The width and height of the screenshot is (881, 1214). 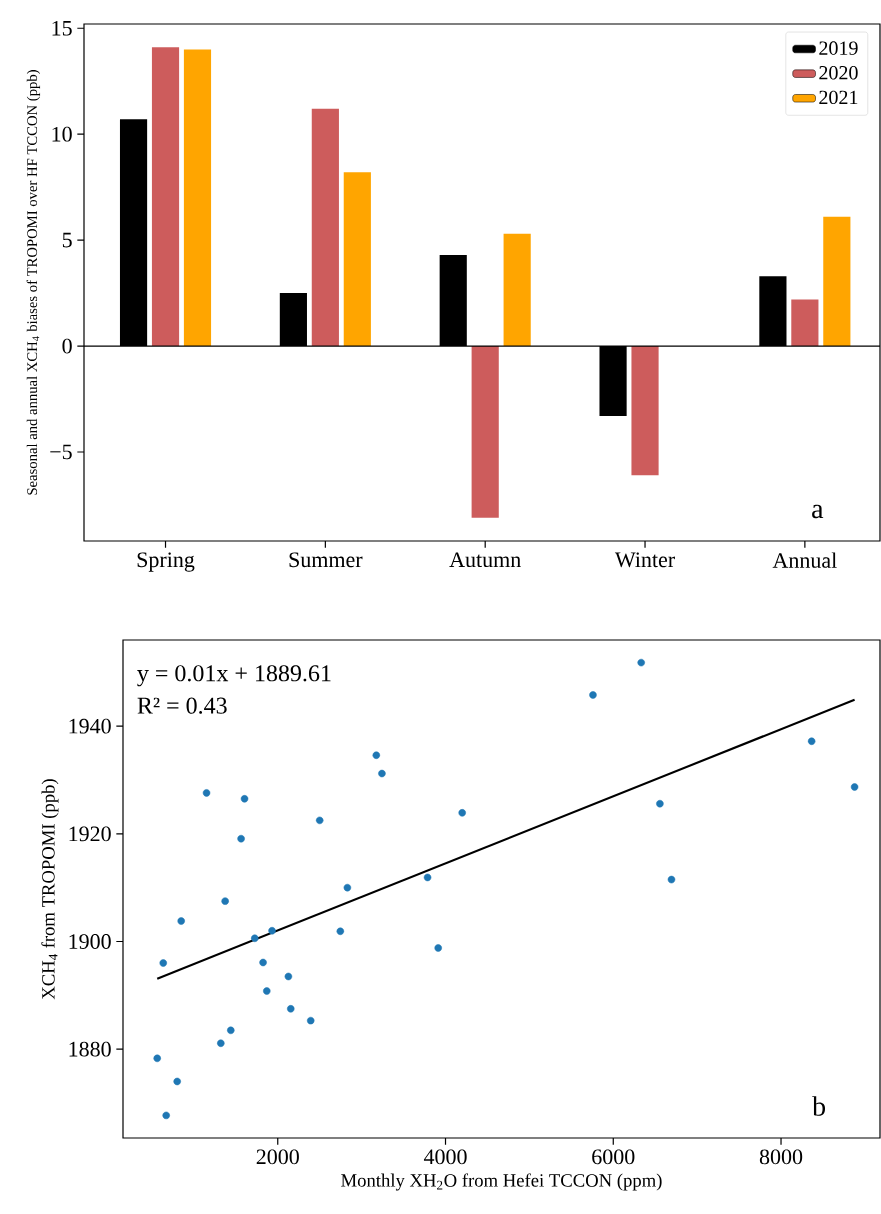 What do you see at coordinates (182, 705) in the screenshot?
I see `annotation: R² = 0.43` at bounding box center [182, 705].